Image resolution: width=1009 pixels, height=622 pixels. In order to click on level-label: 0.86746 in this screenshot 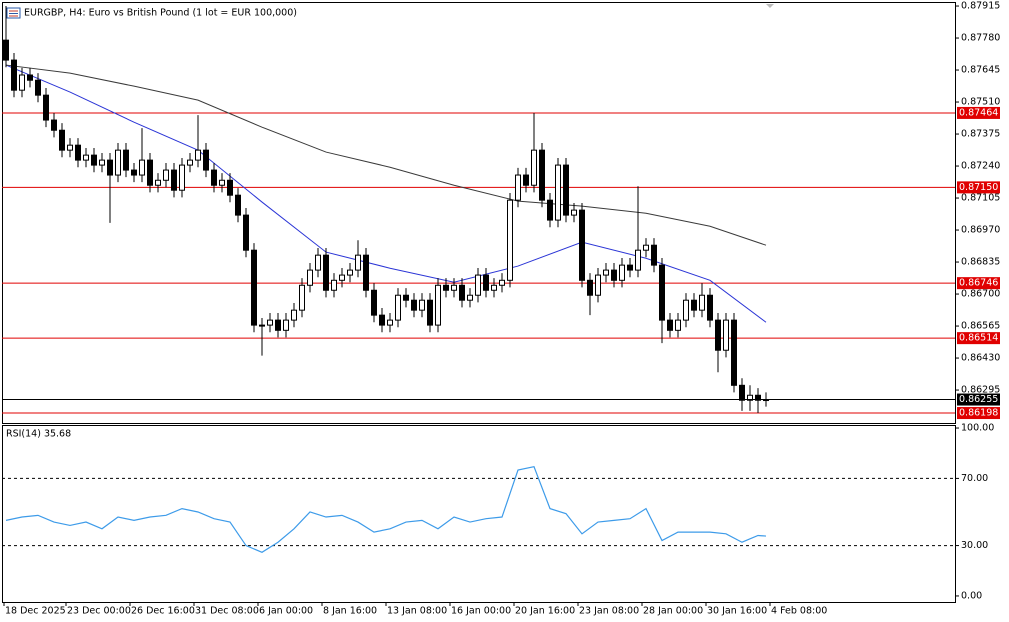, I will do `click(978, 283)`.